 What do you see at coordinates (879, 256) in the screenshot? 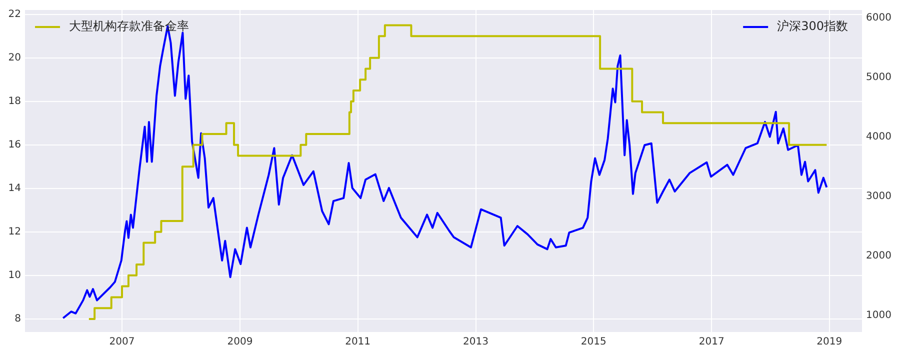
I see `y2-tick-label: 2000` at bounding box center [879, 256].